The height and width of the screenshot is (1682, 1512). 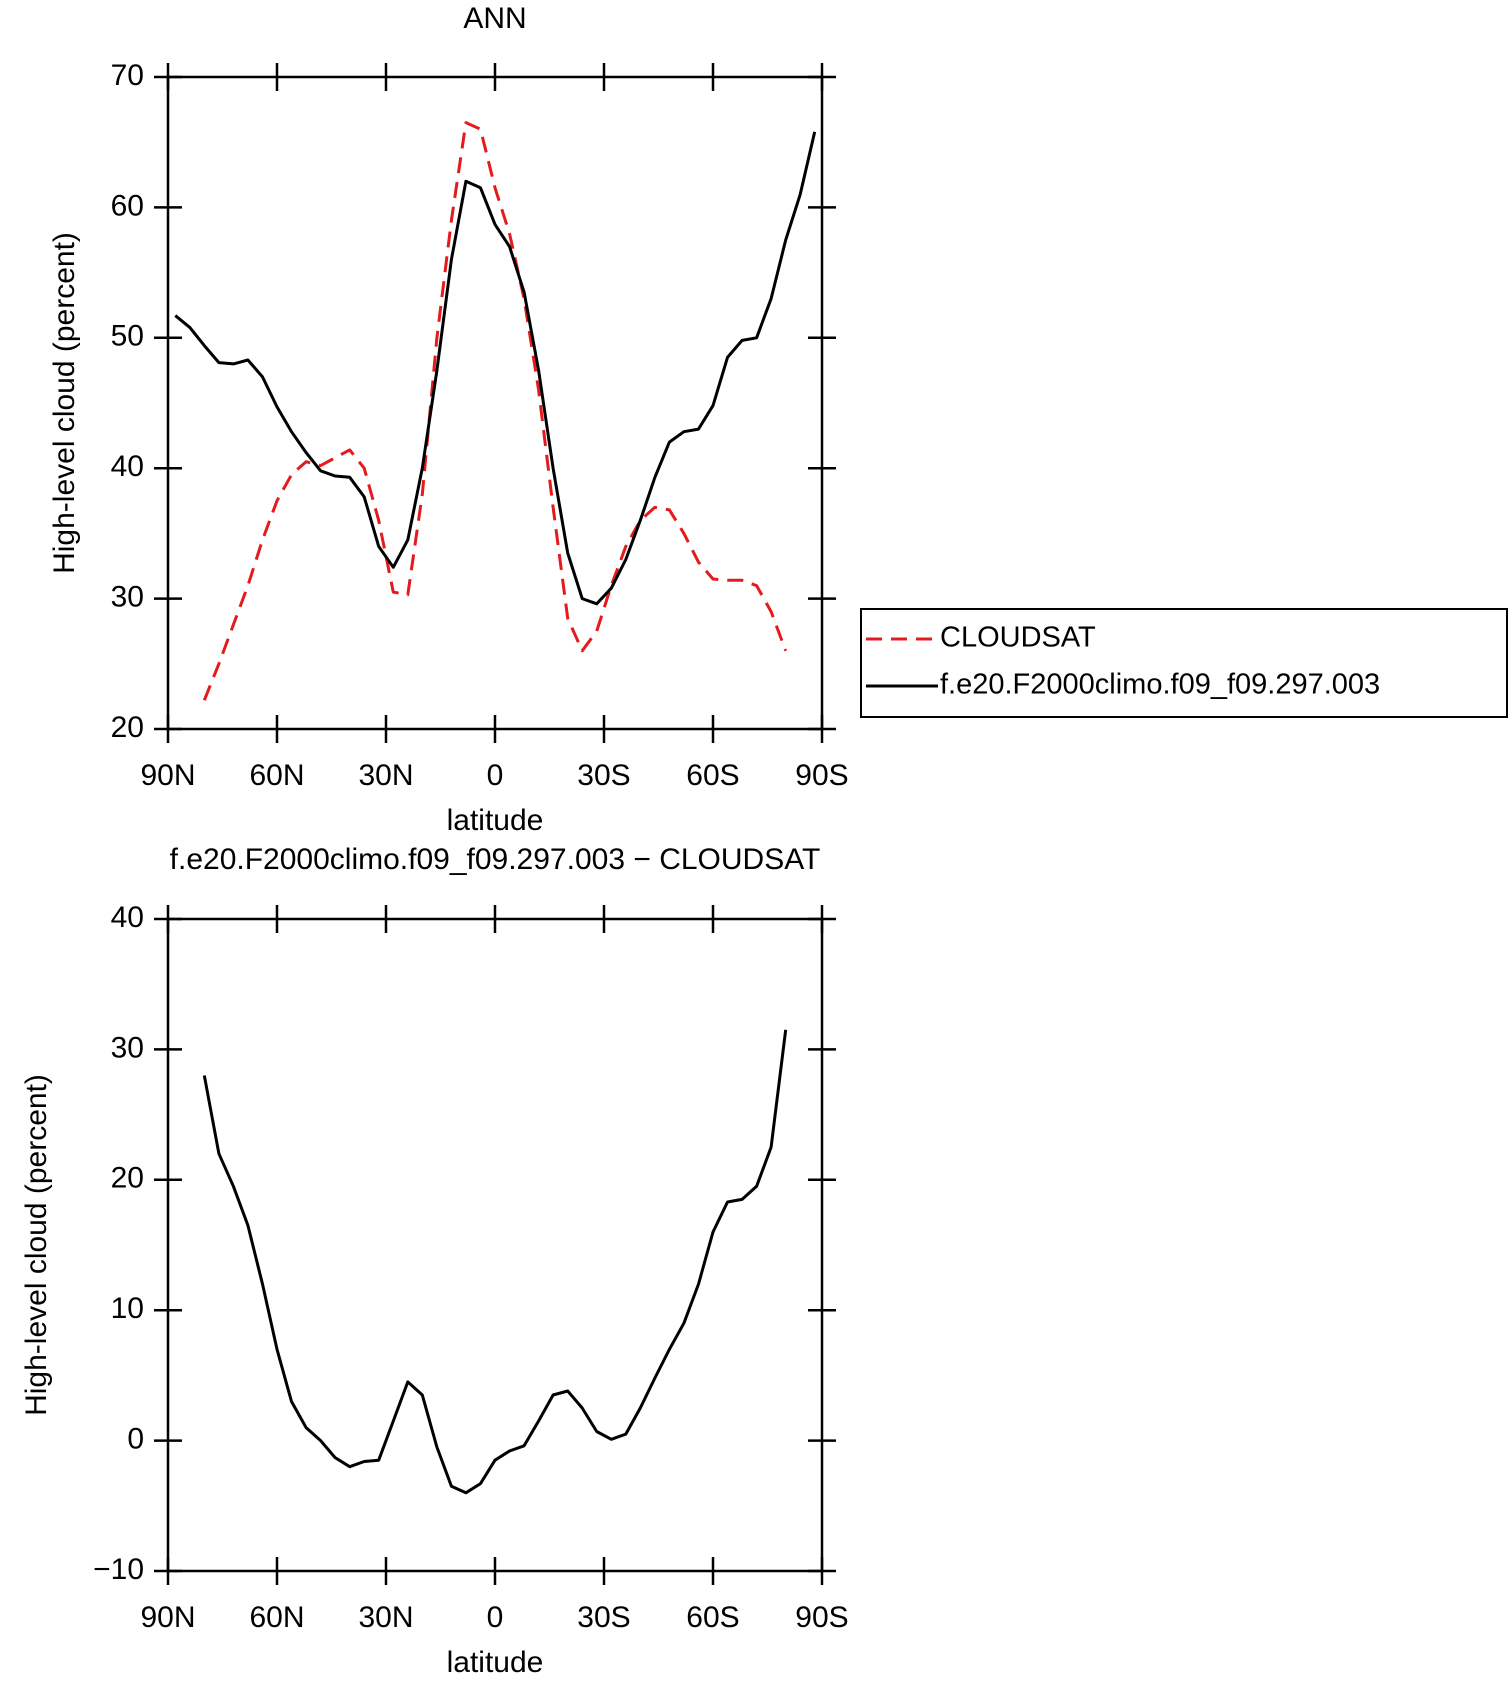 I want to click on y-tick-label: 10, so click(x=127, y=1308).